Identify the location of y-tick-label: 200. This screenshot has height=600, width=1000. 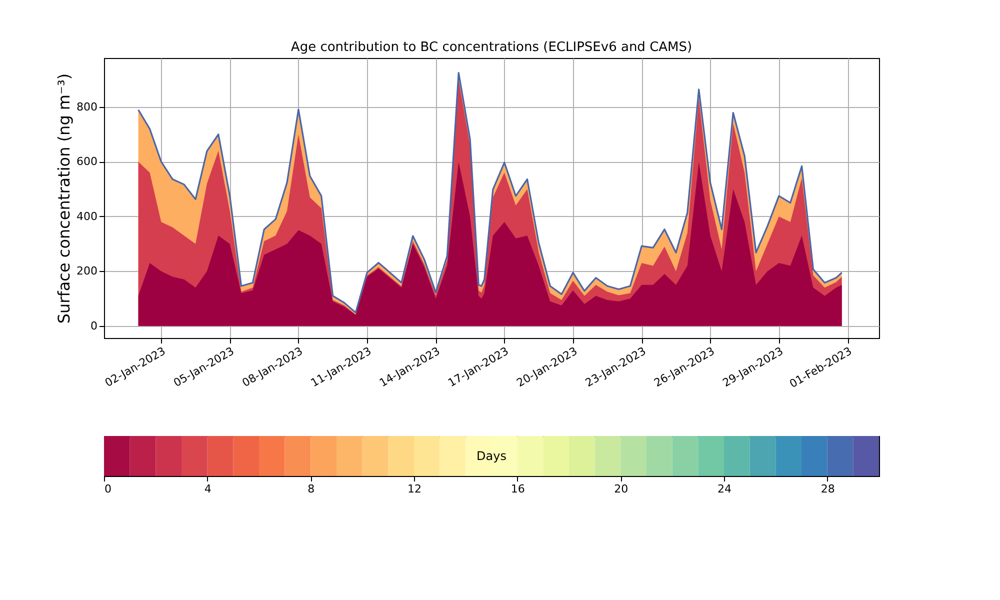
(87, 271).